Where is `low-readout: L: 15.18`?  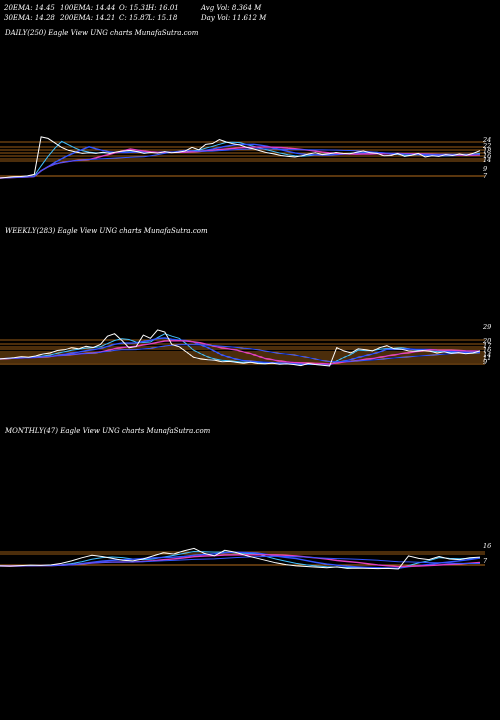 low-readout: L: 15.18 is located at coordinates (163, 18).